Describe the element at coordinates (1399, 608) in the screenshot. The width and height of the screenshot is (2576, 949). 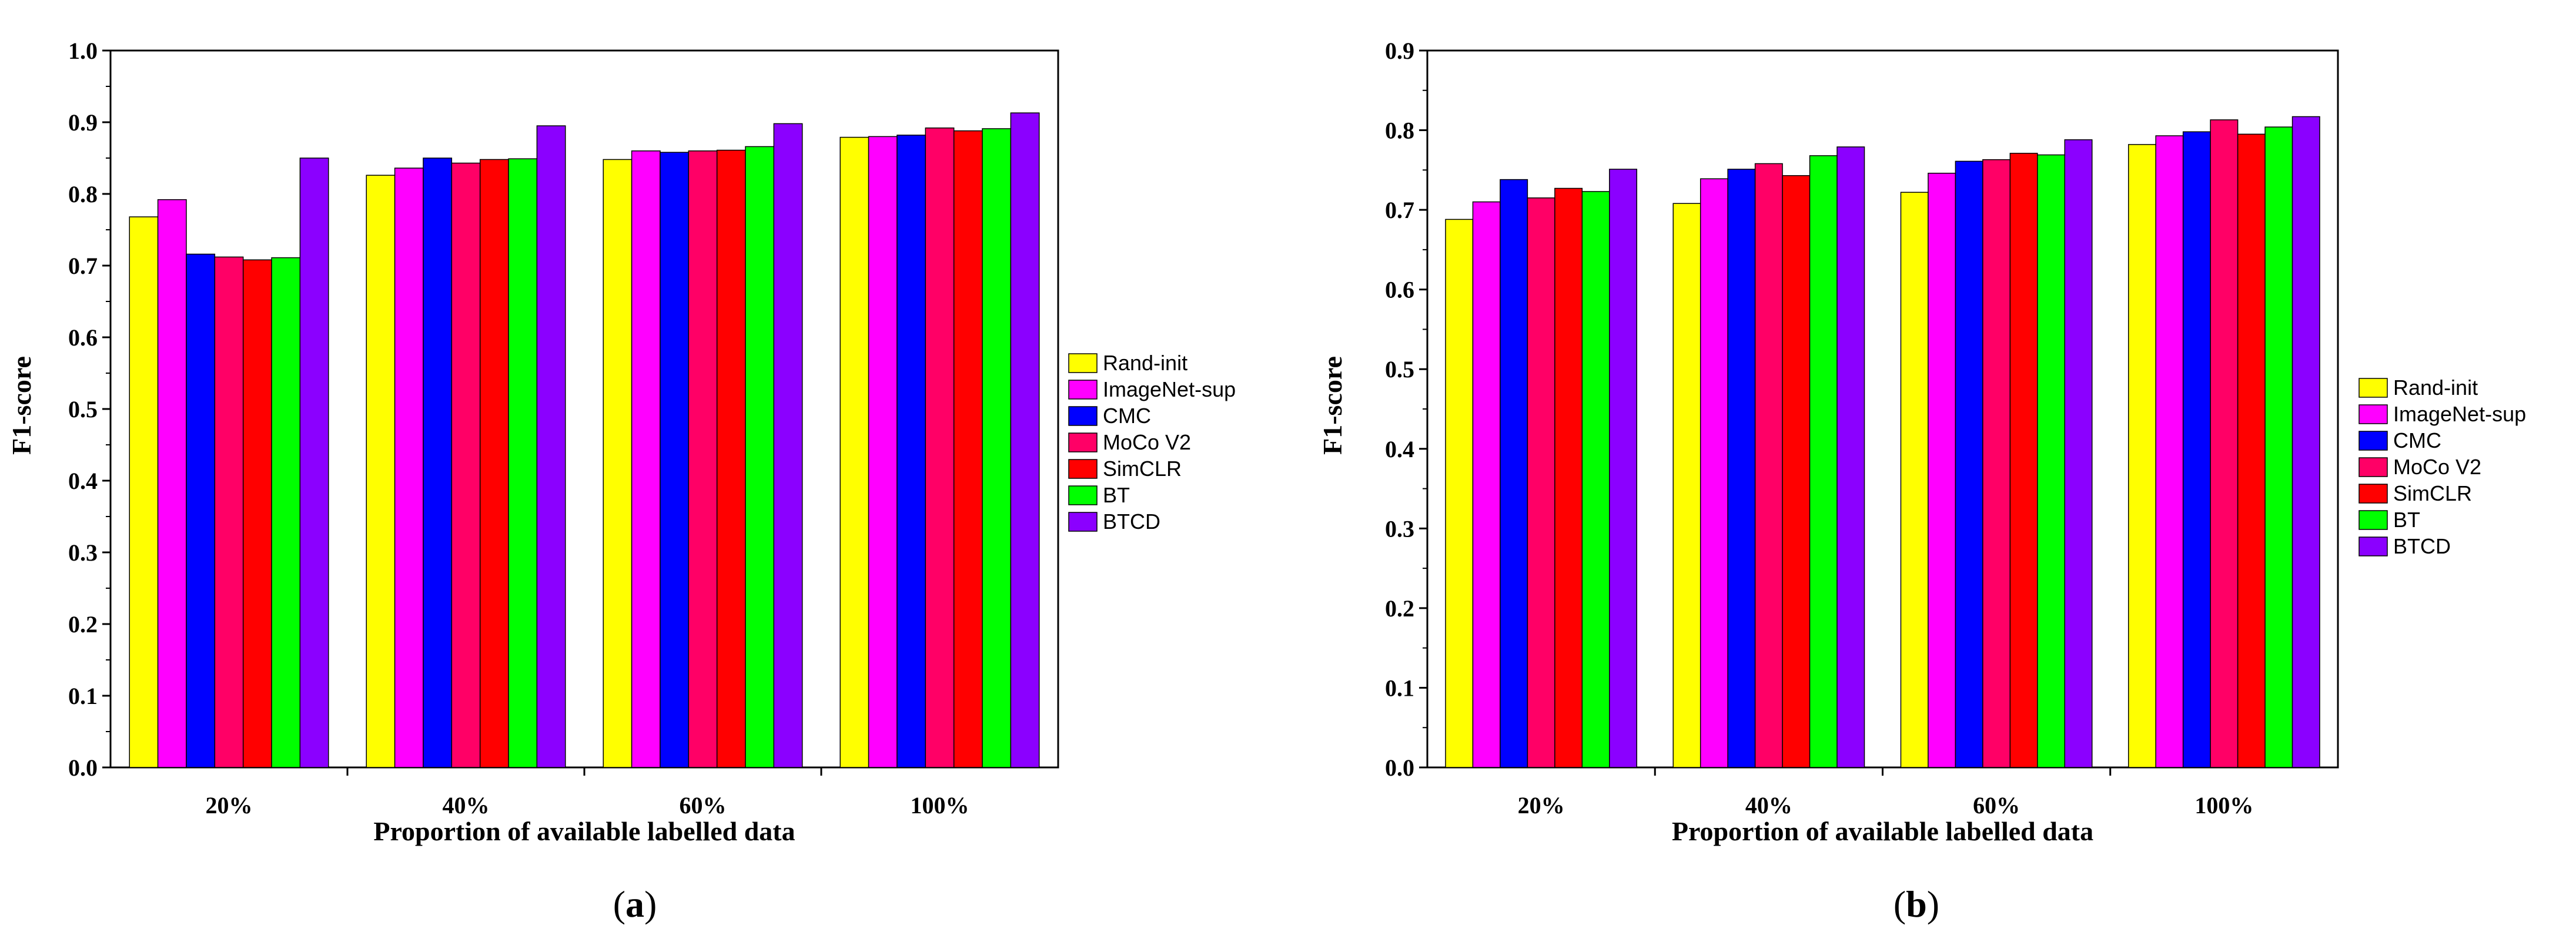
I see `y-tick-label: 0.2` at that location.